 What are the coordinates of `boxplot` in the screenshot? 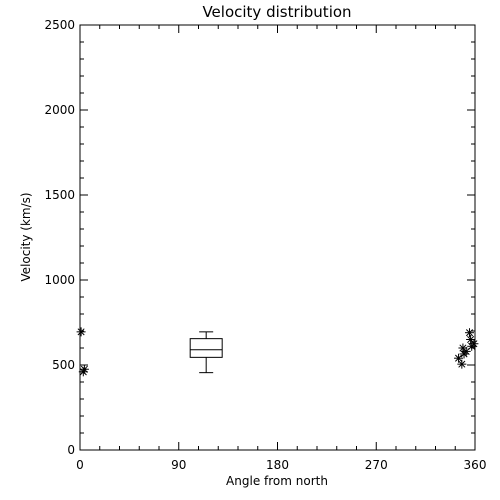 It's located at (206, 352).